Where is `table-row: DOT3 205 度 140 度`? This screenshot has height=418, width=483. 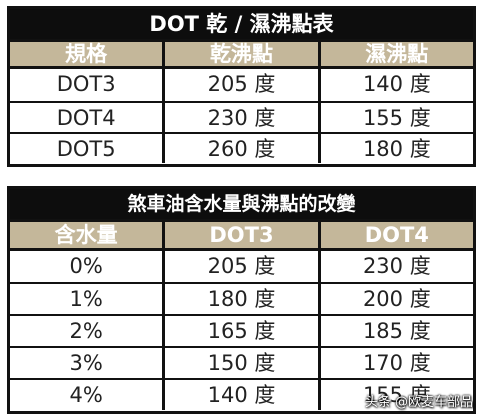 table-row: DOT3 205 度 140 度 is located at coordinates (241, 85).